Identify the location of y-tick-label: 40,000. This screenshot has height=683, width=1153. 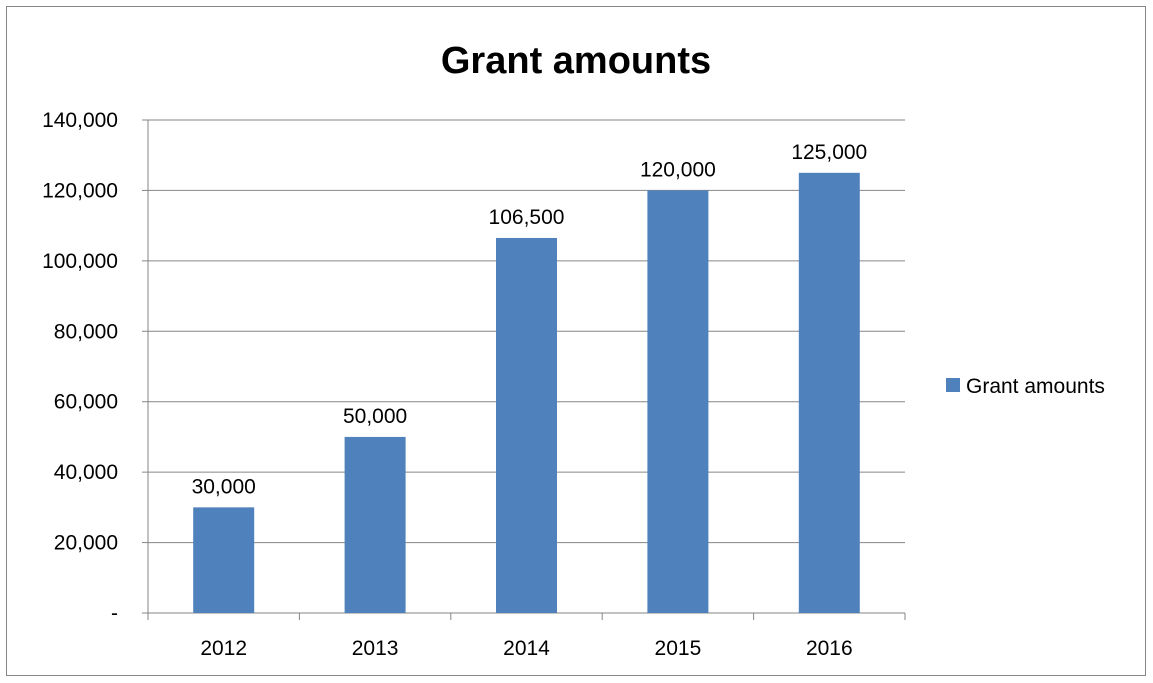
(86, 472).